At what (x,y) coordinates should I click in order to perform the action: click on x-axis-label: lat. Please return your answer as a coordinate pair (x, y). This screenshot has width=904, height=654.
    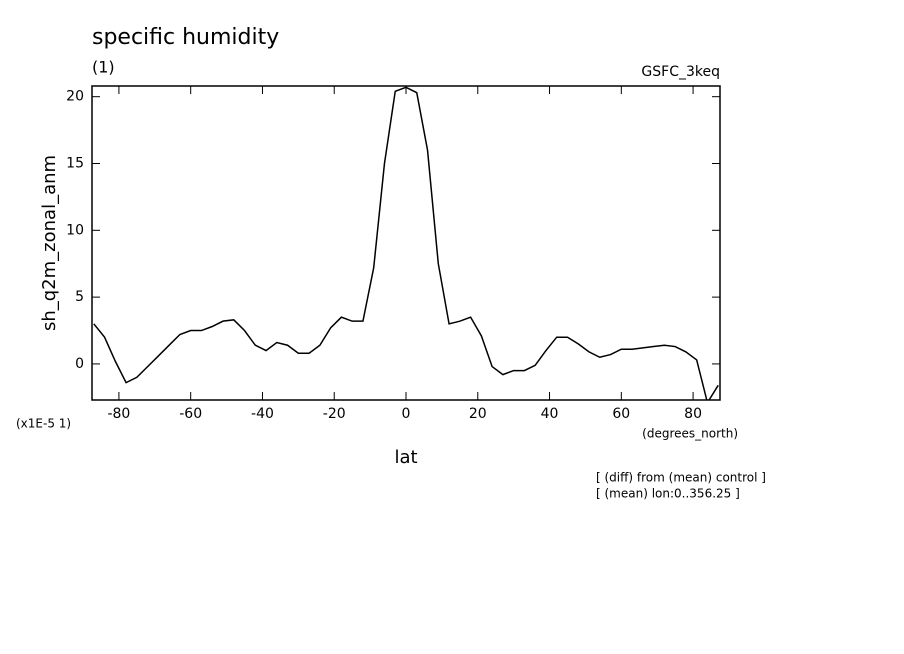
    Looking at the image, I should click on (405, 457).